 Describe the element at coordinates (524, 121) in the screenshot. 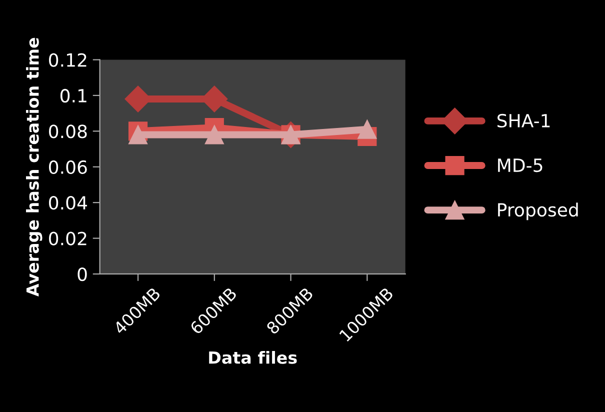

I see `legend-label: SHA-1` at that location.